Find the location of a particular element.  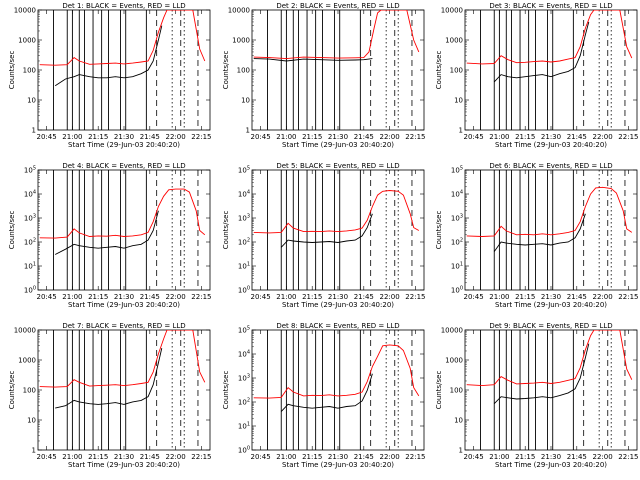

chart-title: Det 5: BLACK = Events, RED = LLD is located at coordinates (337, 166).